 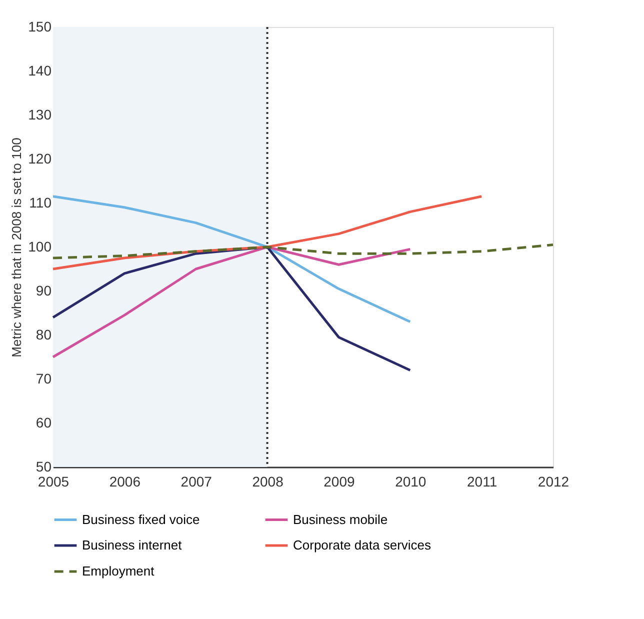 I want to click on legend-label: Corporate data services, so click(x=362, y=545).